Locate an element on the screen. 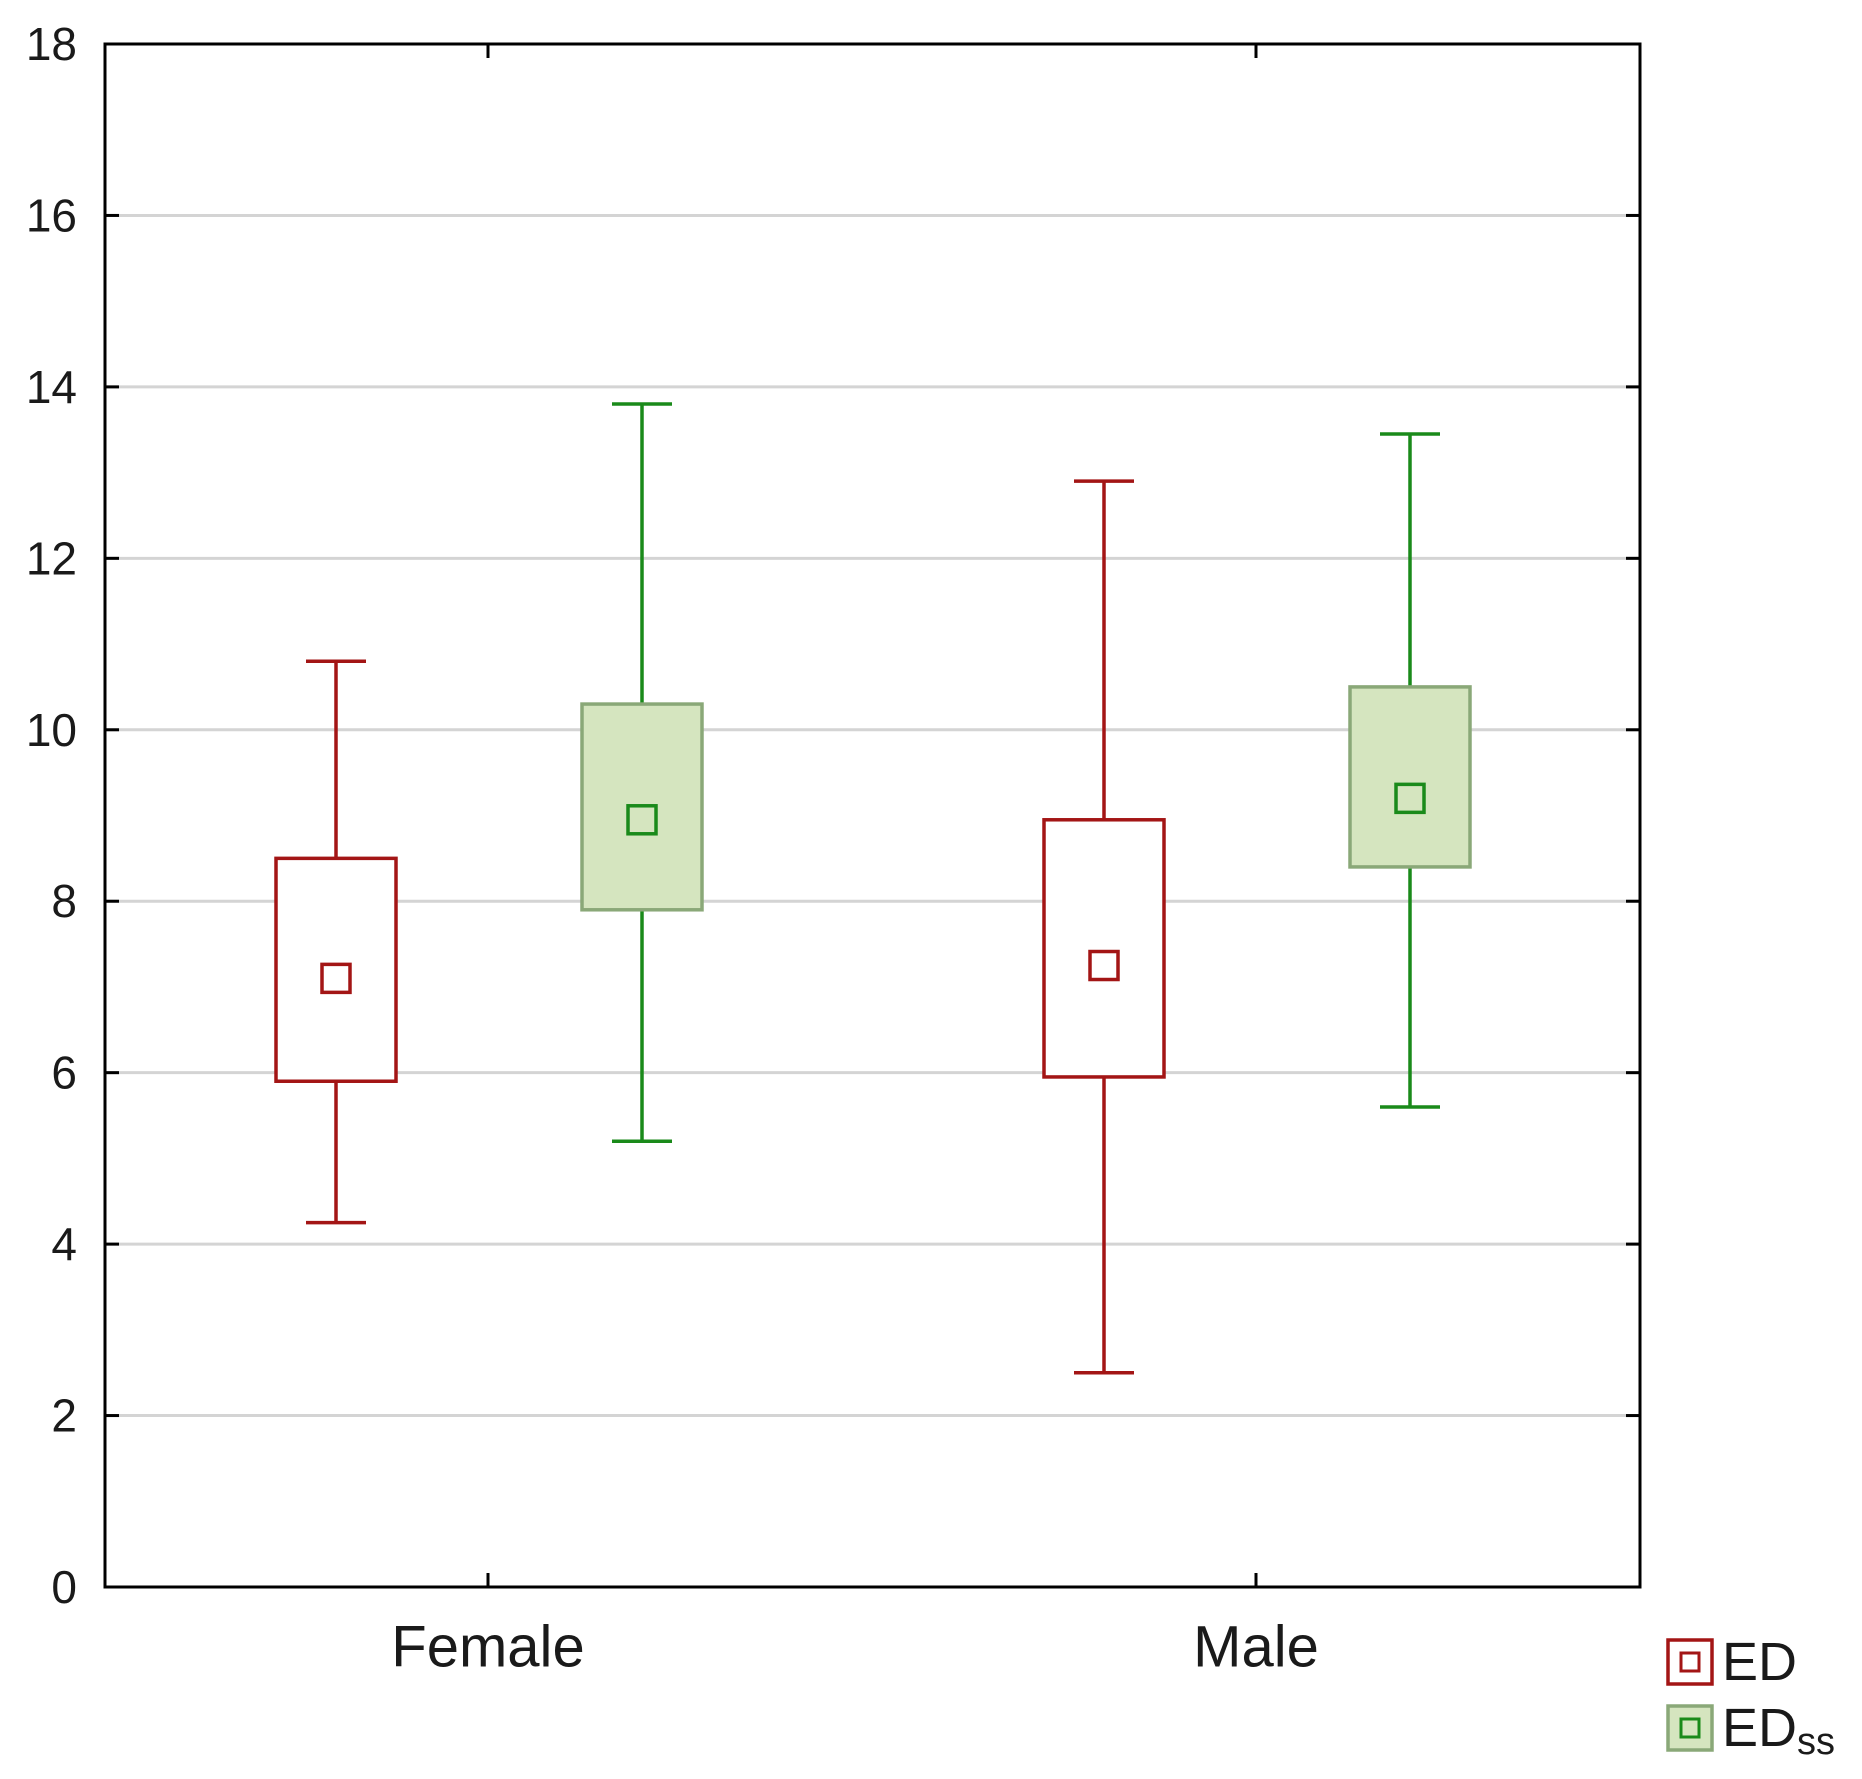 The image size is (1862, 1779). y-tick-label: 8 is located at coordinates (64, 901).